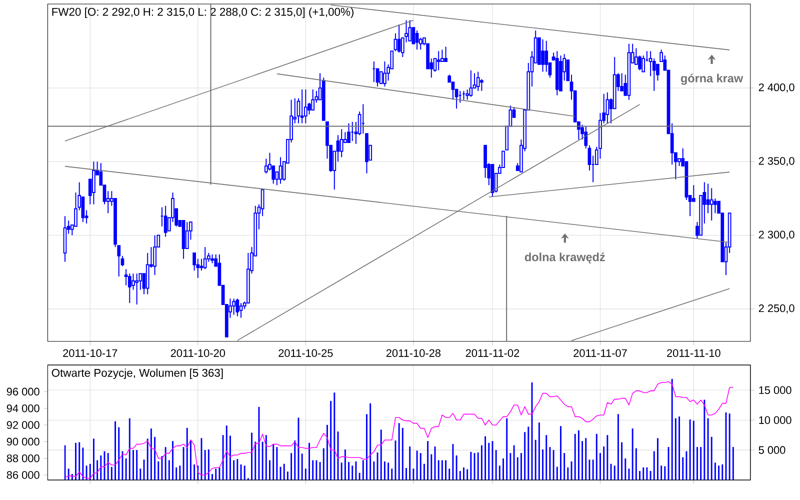 The image size is (800, 500). What do you see at coordinates (776, 161) in the screenshot?
I see `y-tick-label: 2 350,0` at bounding box center [776, 161].